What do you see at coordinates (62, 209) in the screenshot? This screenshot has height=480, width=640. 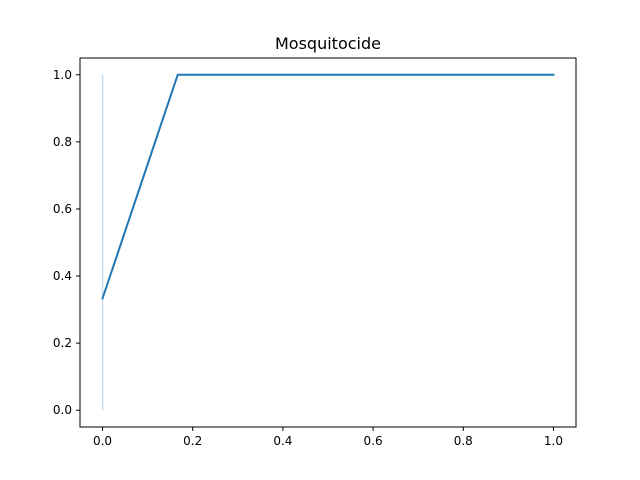 I see `y-tick-label: 0.6` at bounding box center [62, 209].